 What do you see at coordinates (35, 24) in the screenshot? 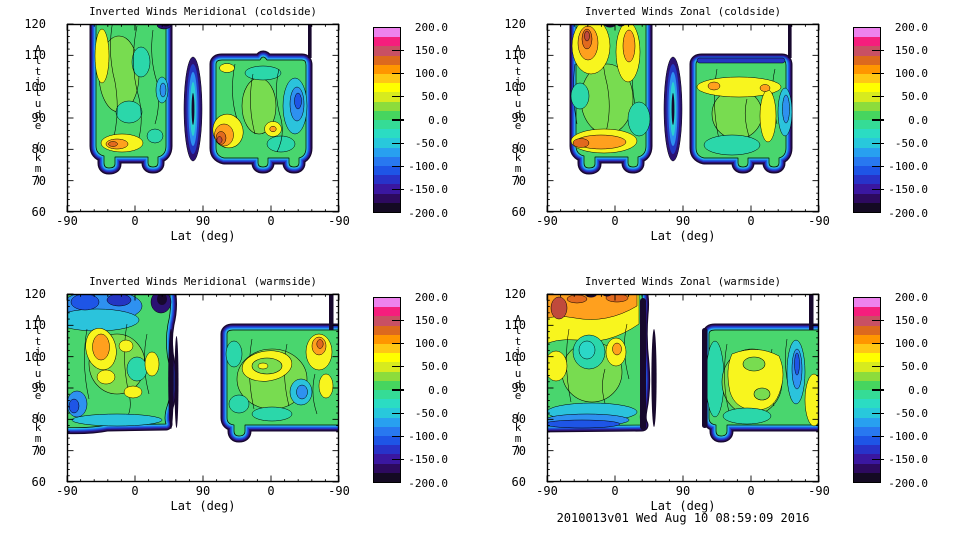
I see `y-tick-label: 120` at bounding box center [35, 24].